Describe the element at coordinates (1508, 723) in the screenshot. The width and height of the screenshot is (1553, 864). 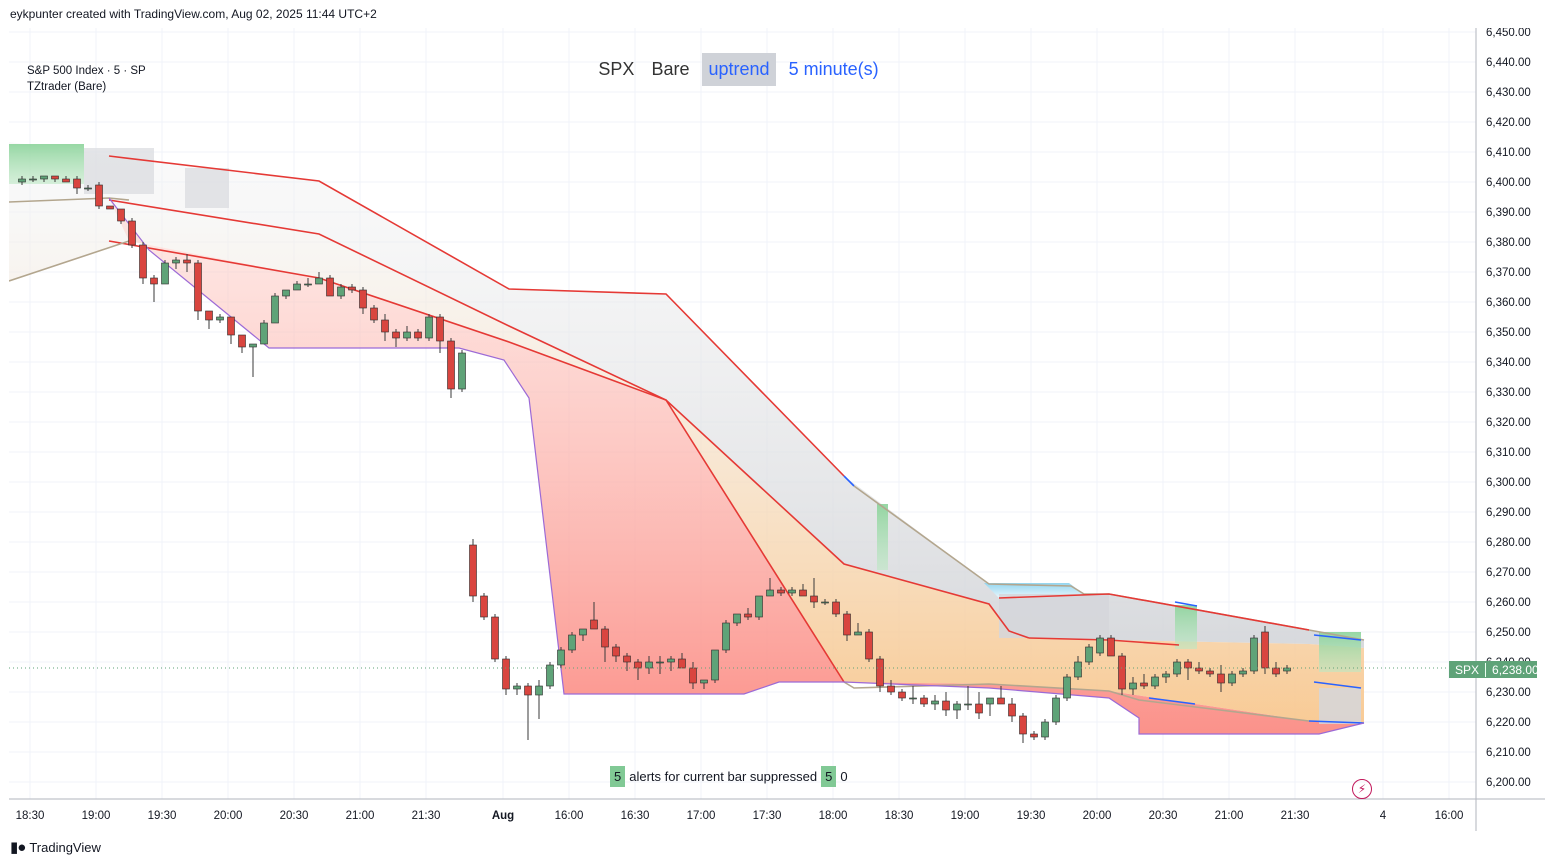
I see `y-tick-label: 6,220.00` at that location.